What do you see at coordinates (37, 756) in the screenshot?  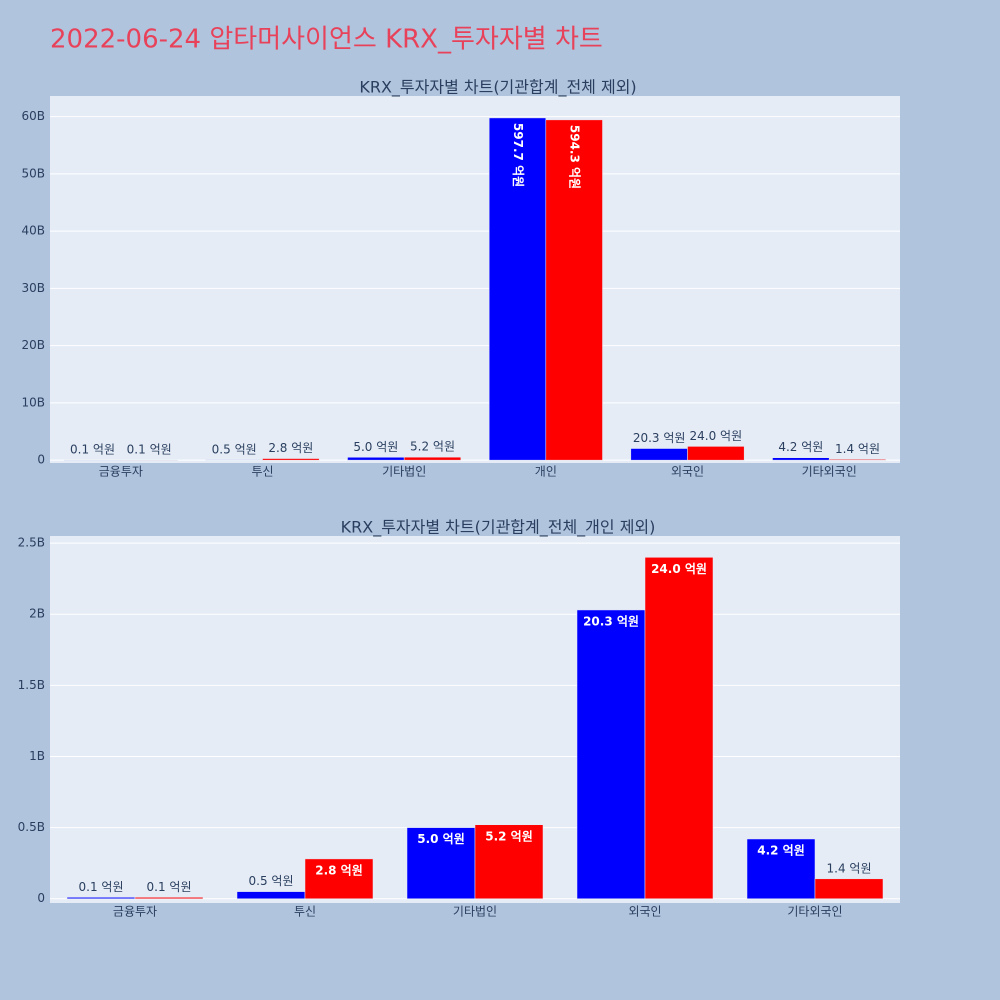 I see `y-tick-label: 1B` at bounding box center [37, 756].